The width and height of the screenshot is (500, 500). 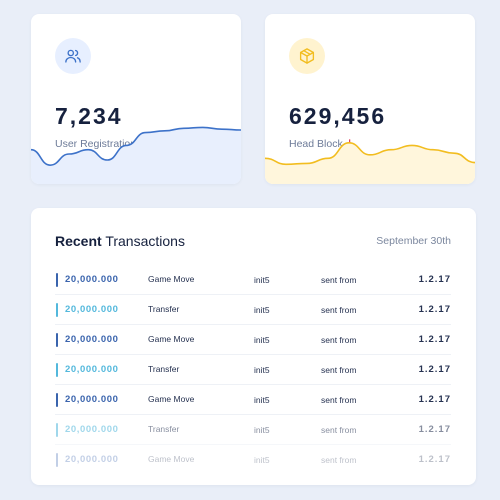 I want to click on transactions-title-rest: Transactions, so click(x=145, y=241).